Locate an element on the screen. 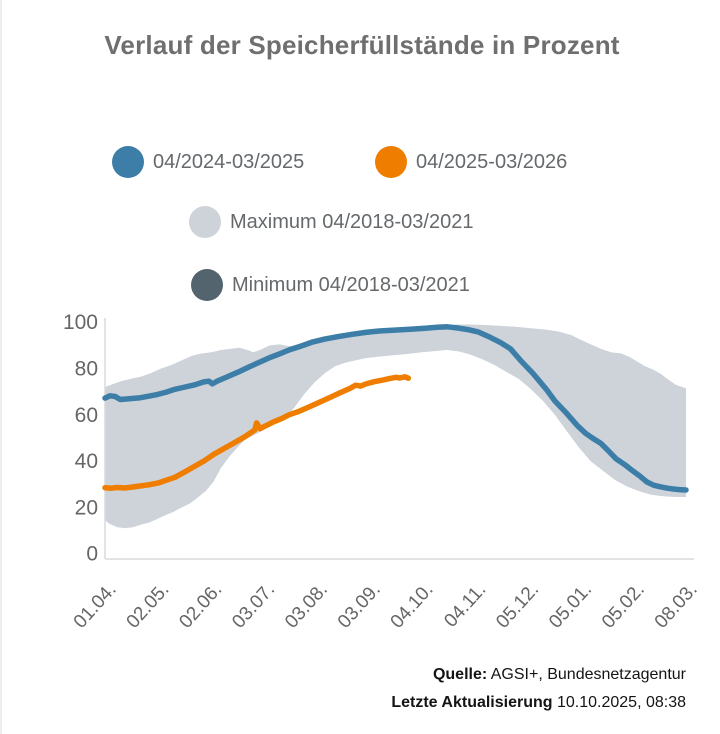 Image resolution: width=720 pixels, height=734 pixels. legend-item-2024-2025: 04/2024-03/2025 is located at coordinates (208, 162).